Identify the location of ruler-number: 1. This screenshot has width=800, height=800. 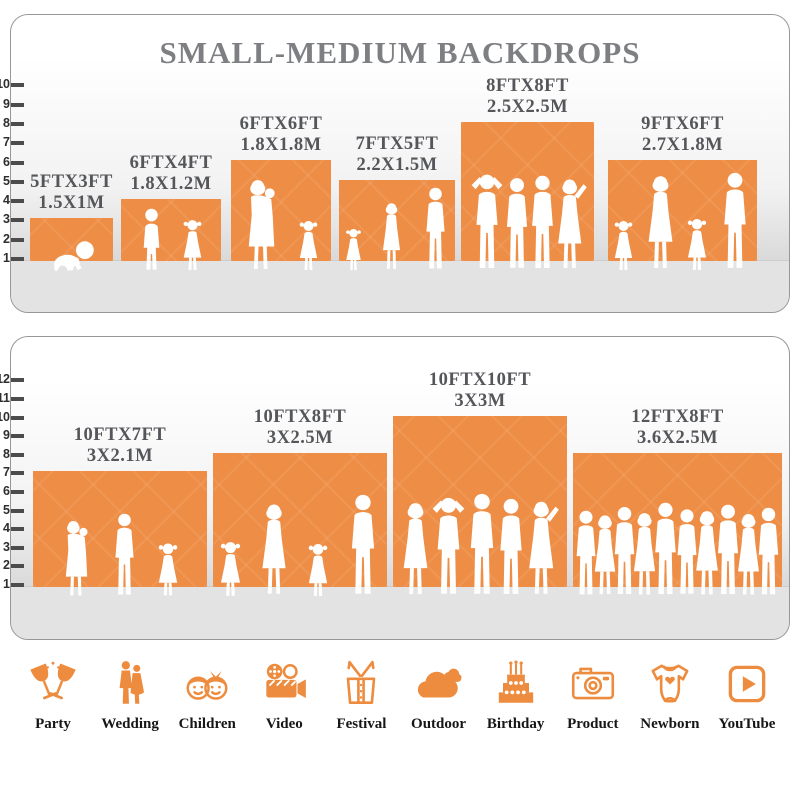
(6, 258).